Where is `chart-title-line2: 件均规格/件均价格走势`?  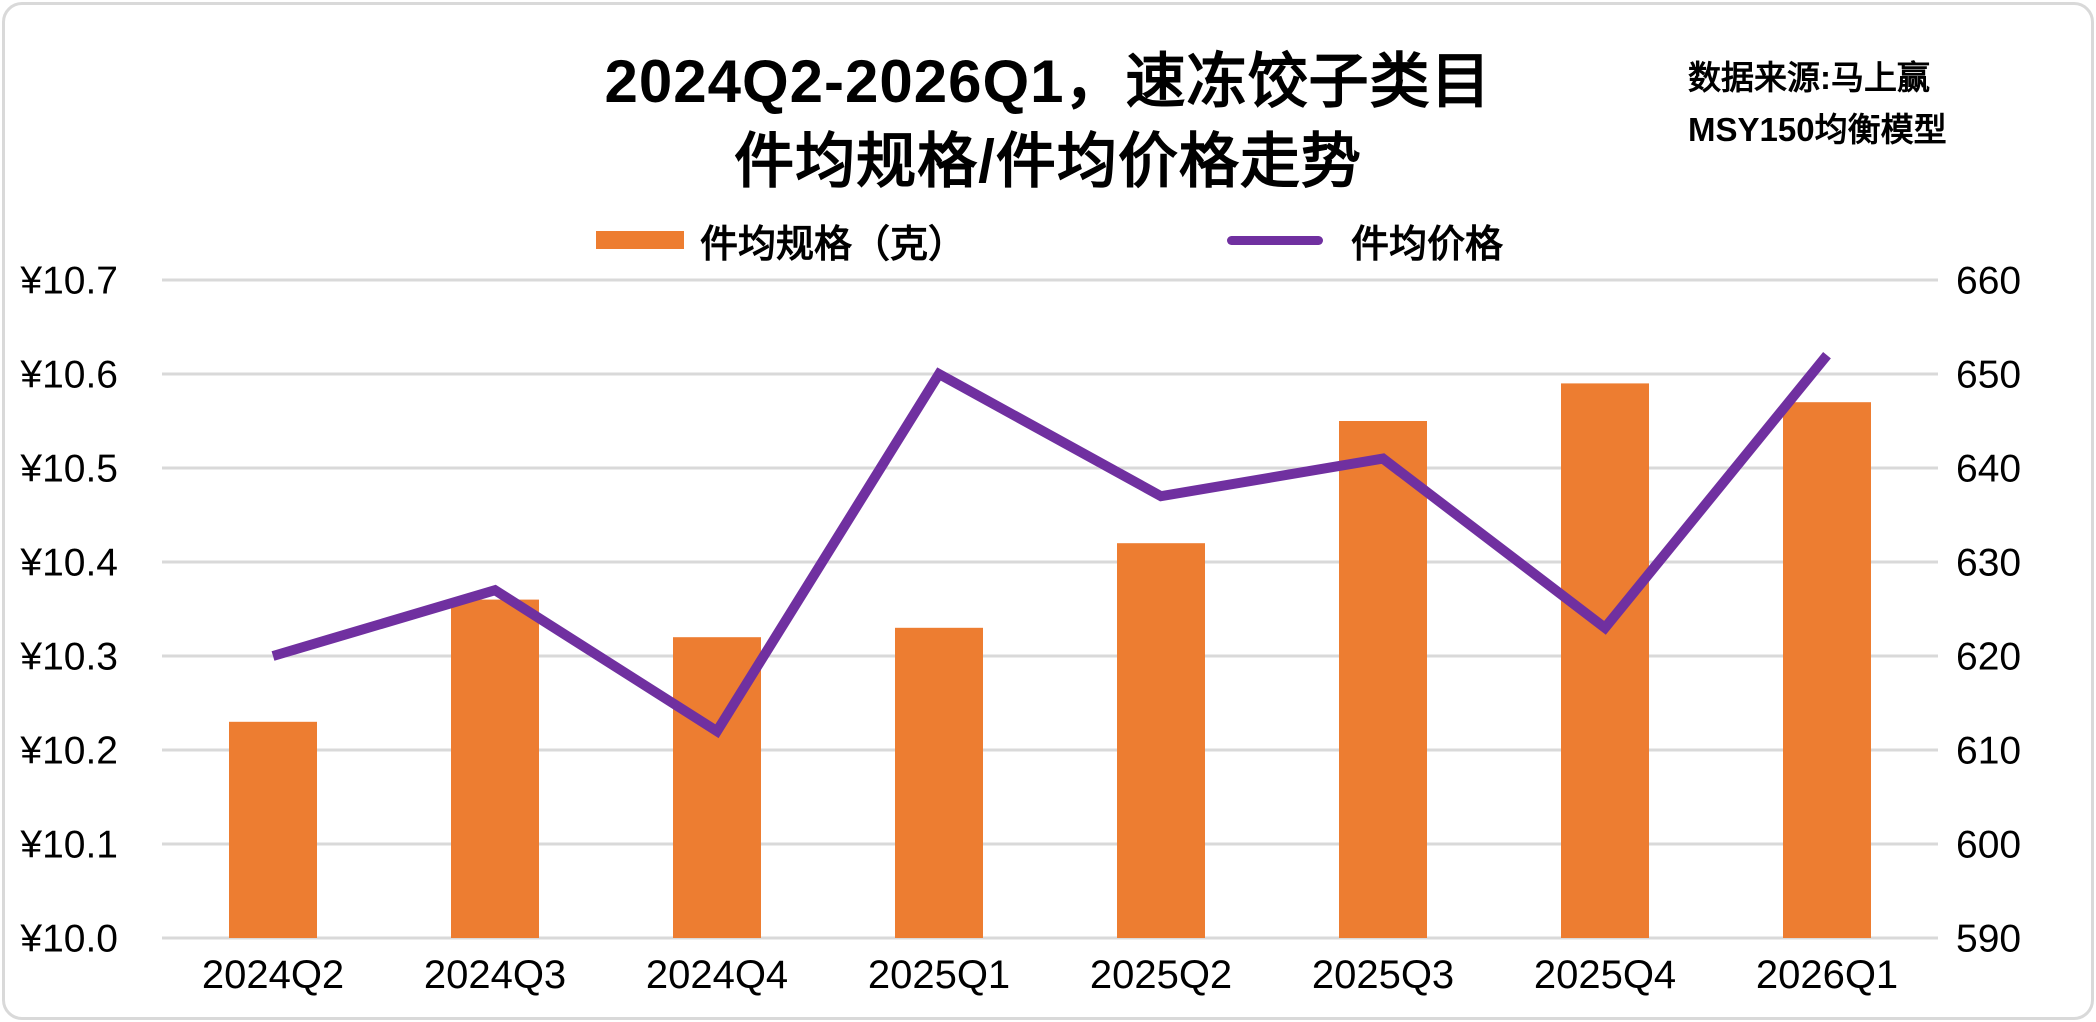 chart-title-line2: 件均规格/件均价格走势 is located at coordinates (1048, 161).